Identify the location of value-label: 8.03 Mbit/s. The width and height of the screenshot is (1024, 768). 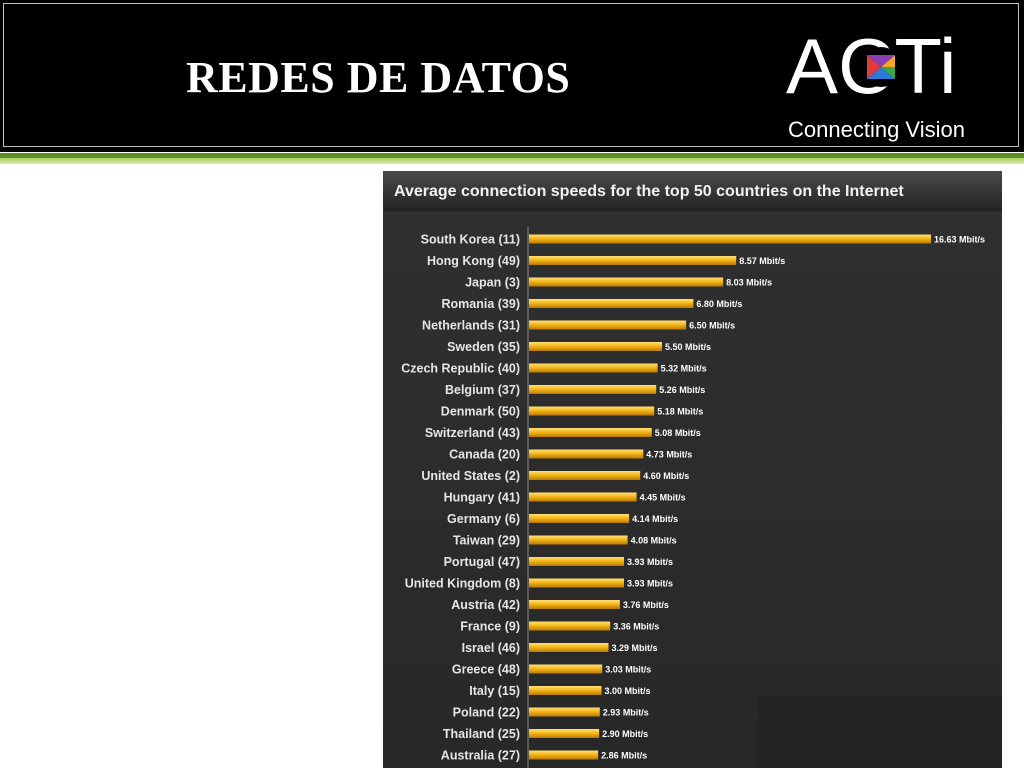
(749, 283).